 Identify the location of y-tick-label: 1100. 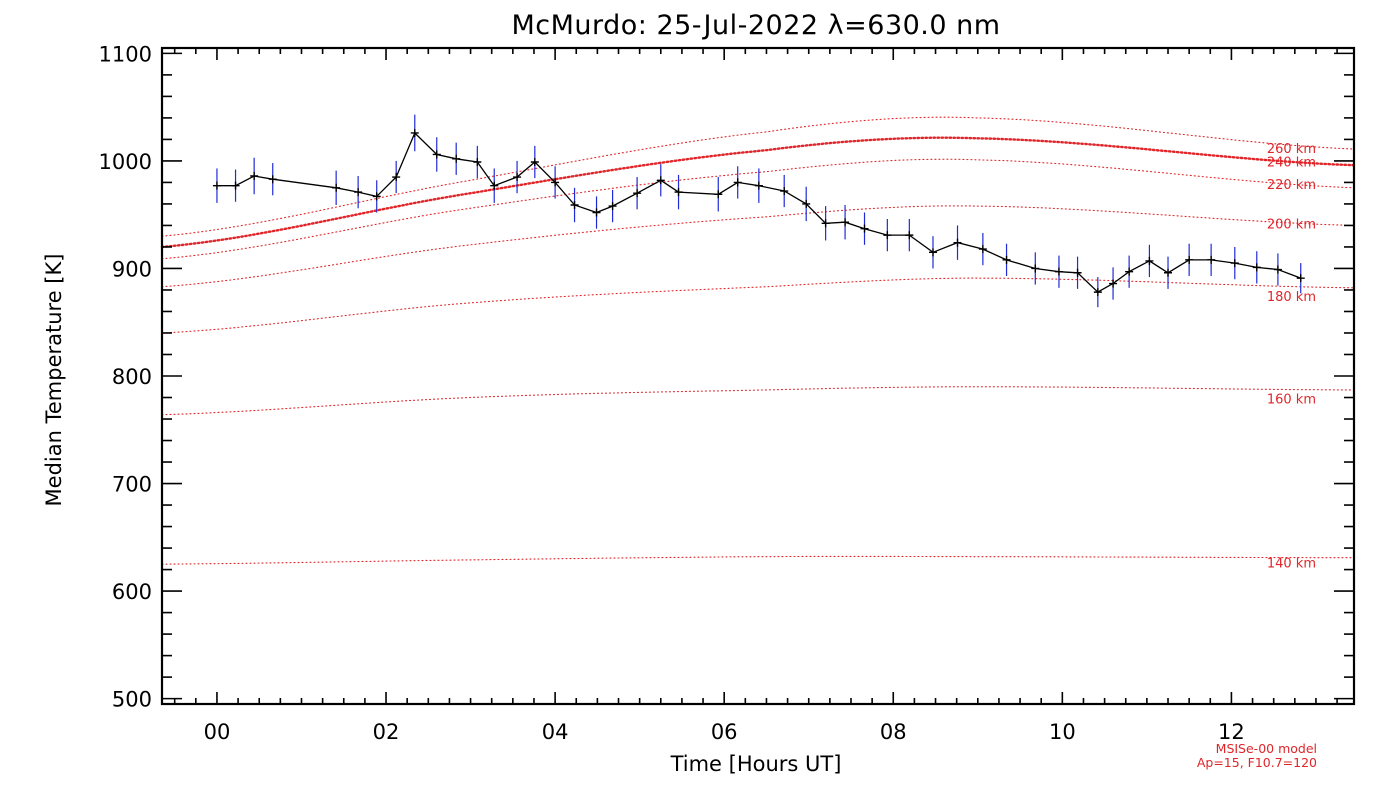
(125, 54).